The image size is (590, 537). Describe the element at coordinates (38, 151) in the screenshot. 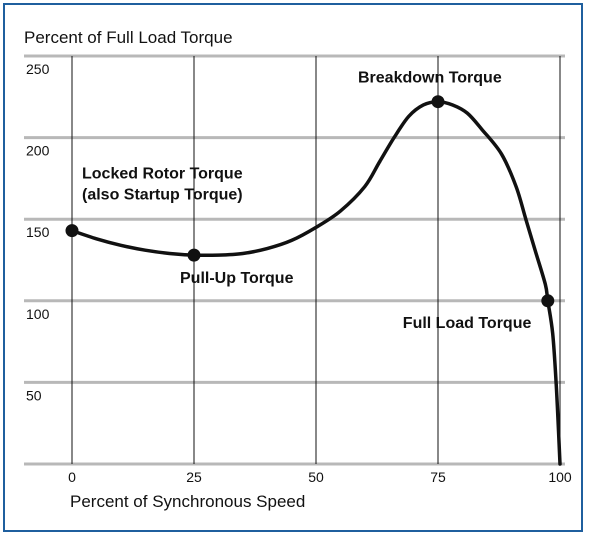

I see `y-tick-200: 200` at that location.